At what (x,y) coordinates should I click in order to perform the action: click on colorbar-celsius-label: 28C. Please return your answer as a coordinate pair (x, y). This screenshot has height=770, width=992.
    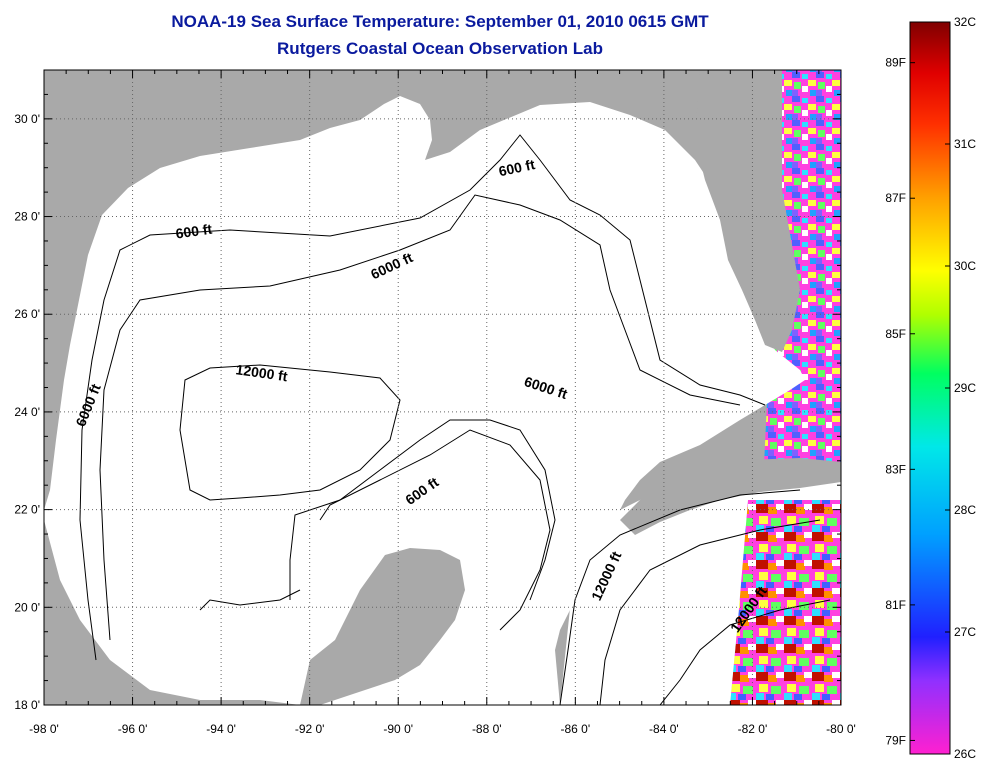
    Looking at the image, I should click on (965, 510).